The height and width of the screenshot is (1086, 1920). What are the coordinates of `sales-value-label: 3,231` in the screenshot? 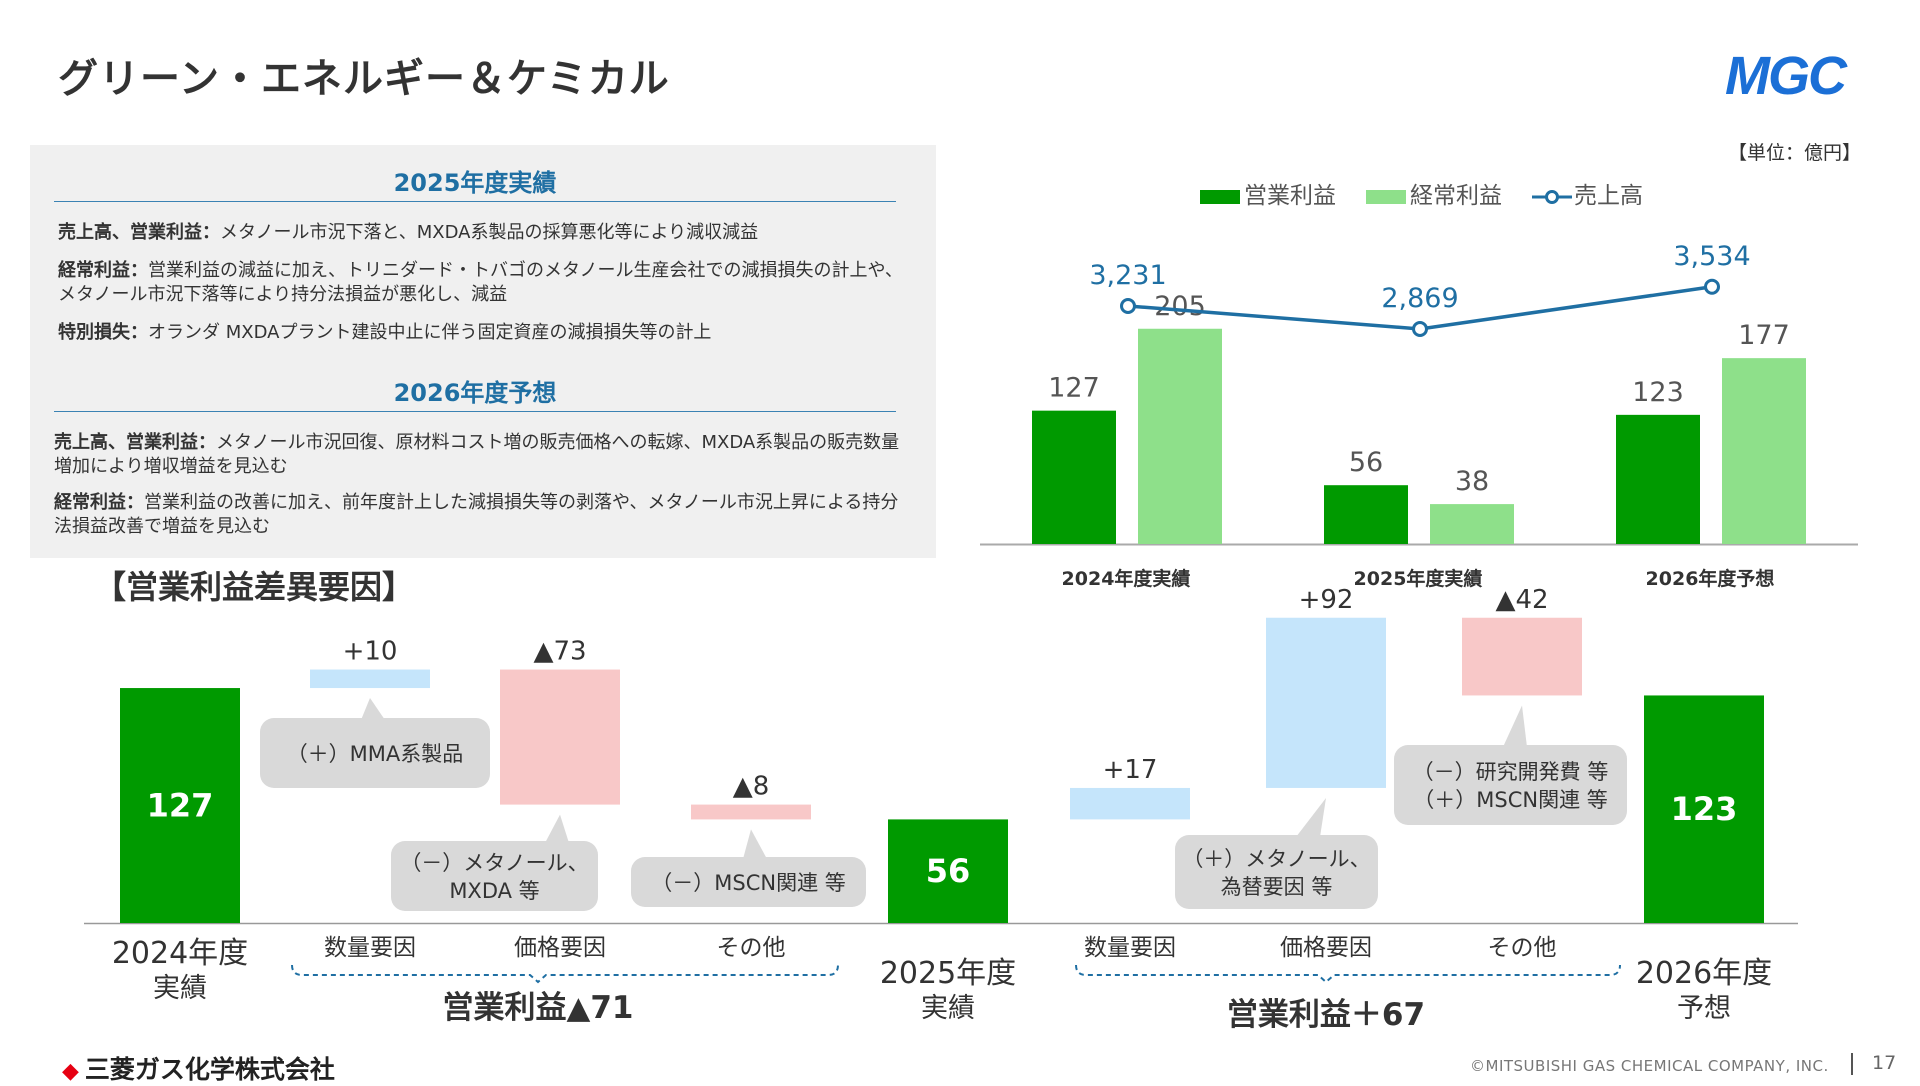 It's located at (1127, 275).